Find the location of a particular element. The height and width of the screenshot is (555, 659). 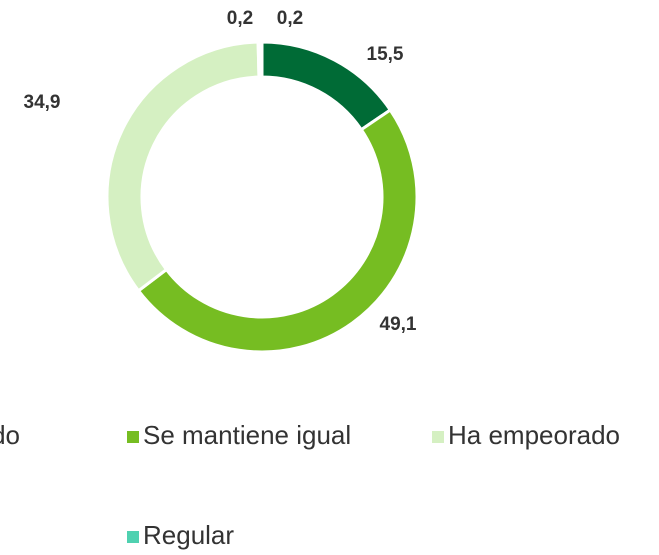

legend-label: Se mantiene igual is located at coordinates (247, 435).